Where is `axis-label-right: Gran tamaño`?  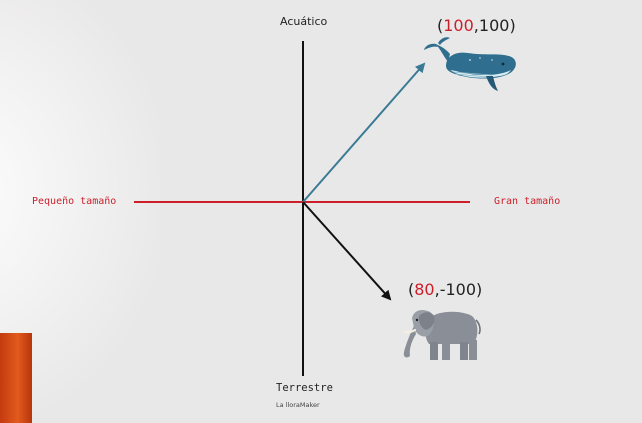 axis-label-right: Gran tamaño is located at coordinates (527, 201).